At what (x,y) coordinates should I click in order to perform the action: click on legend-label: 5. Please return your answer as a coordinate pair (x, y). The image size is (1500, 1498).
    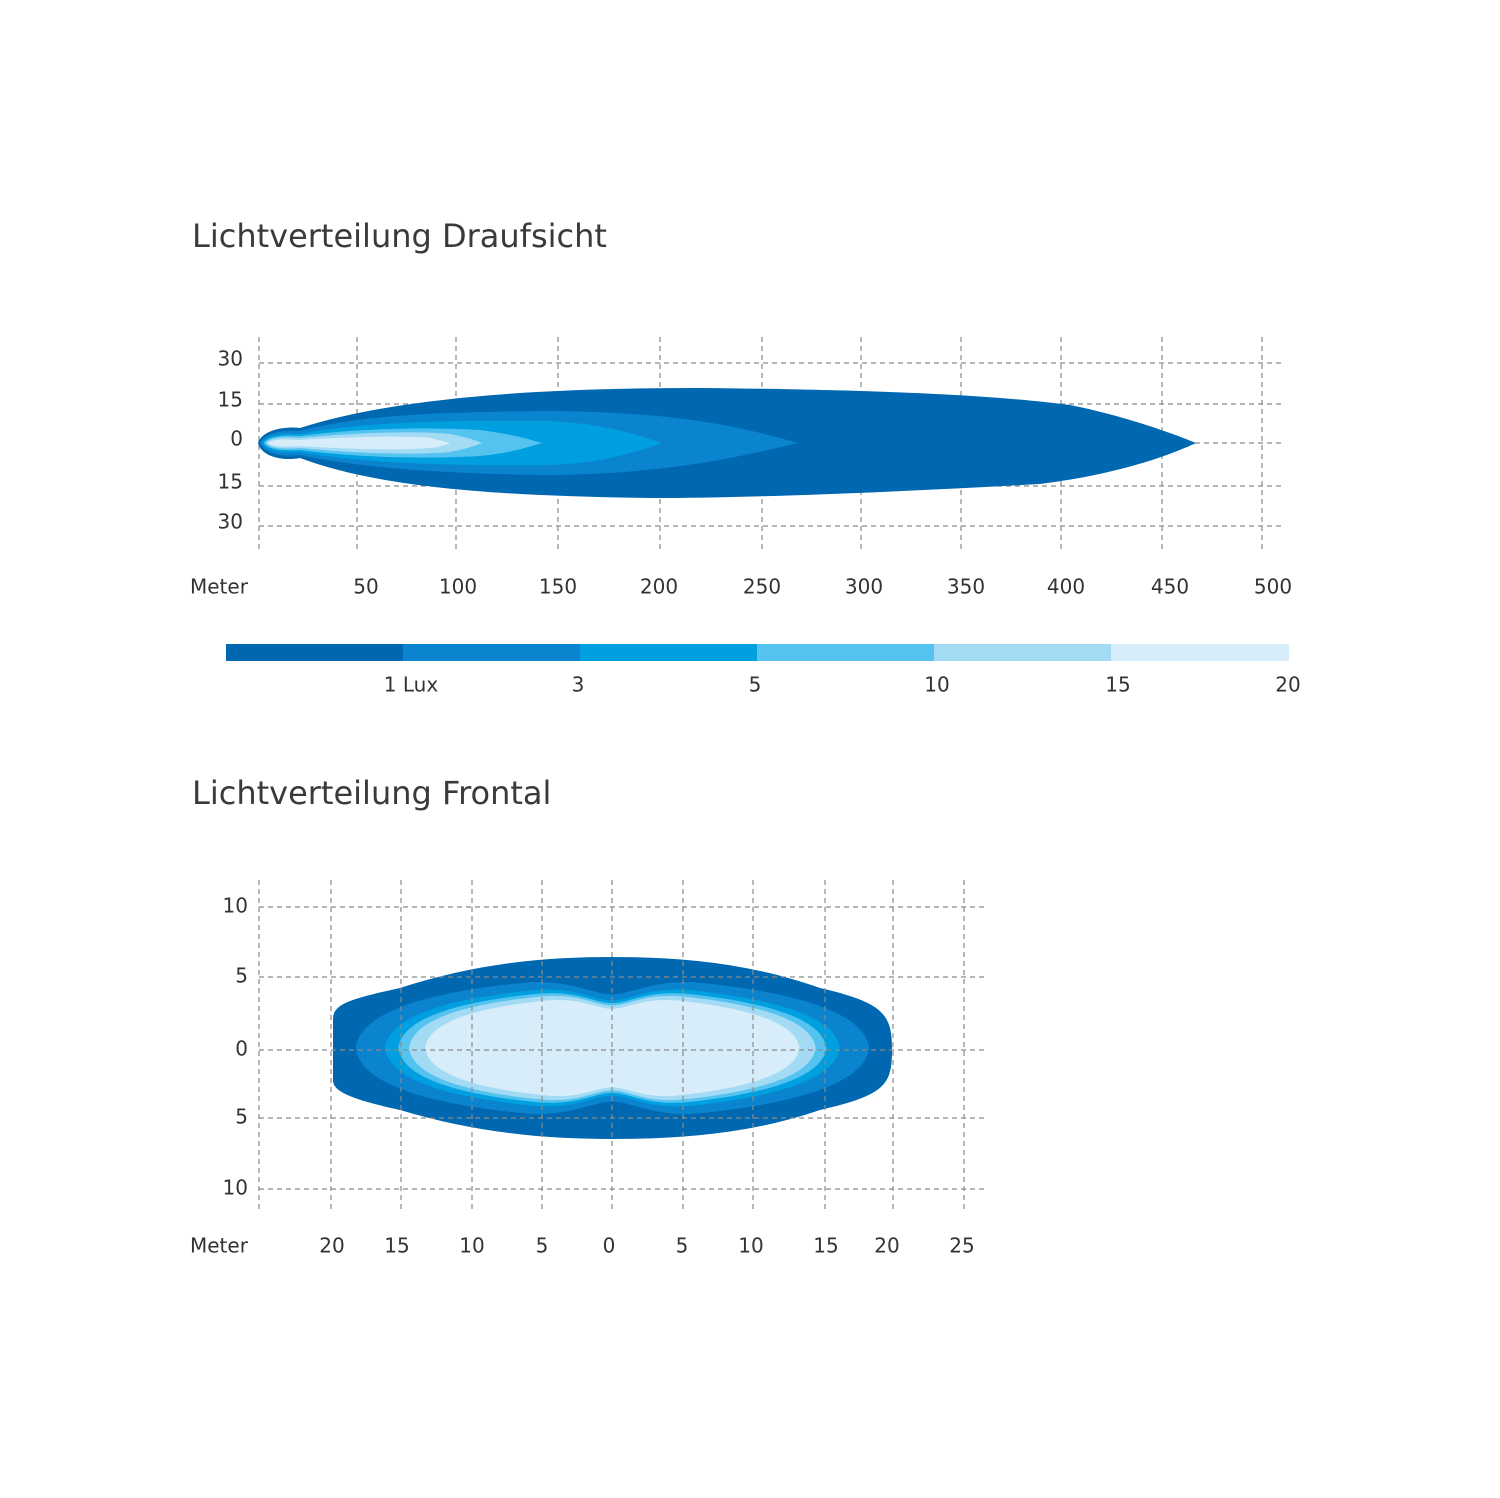
    Looking at the image, I should click on (755, 685).